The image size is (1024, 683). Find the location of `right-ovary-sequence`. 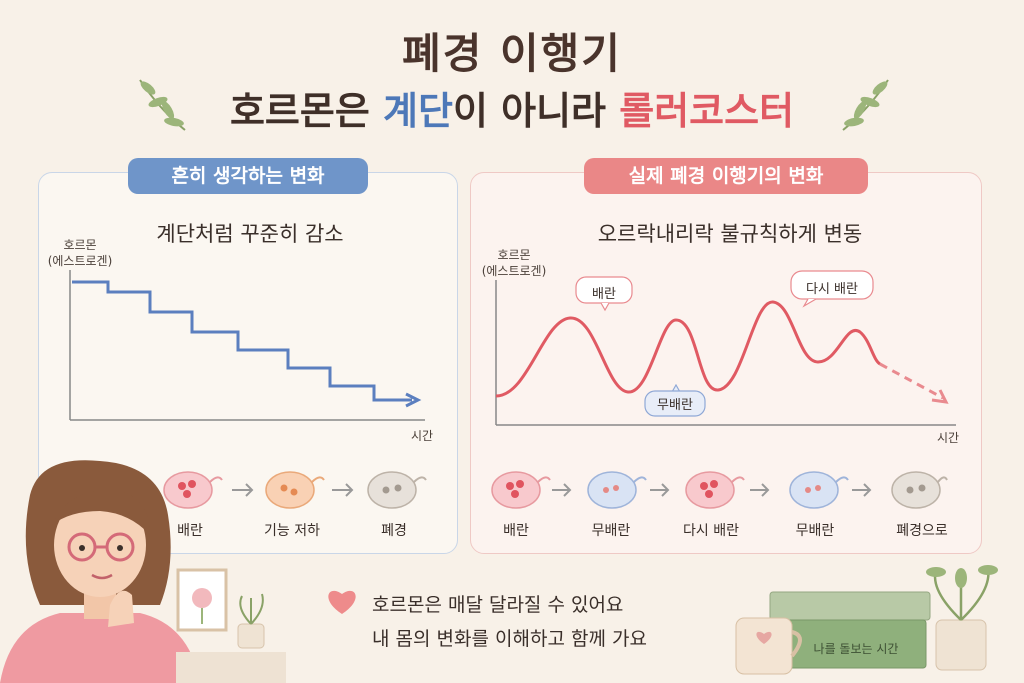

right-ovary-sequence is located at coordinates (719, 490).